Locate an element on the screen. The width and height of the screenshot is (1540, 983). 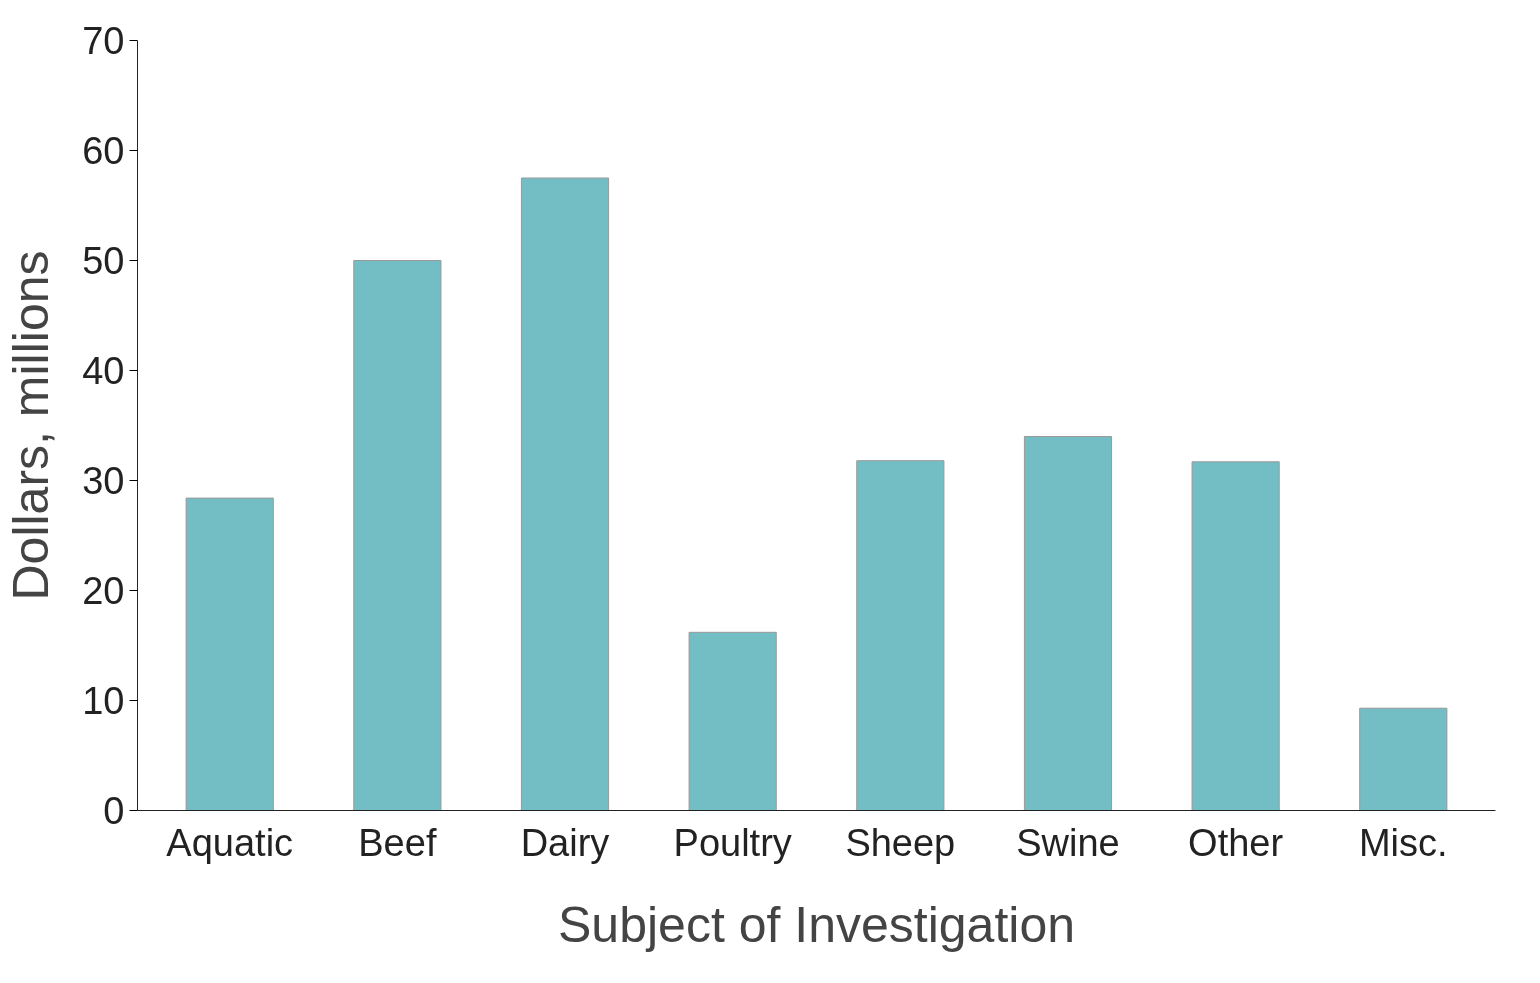
y-tick-label: 60 is located at coordinates (103, 151).